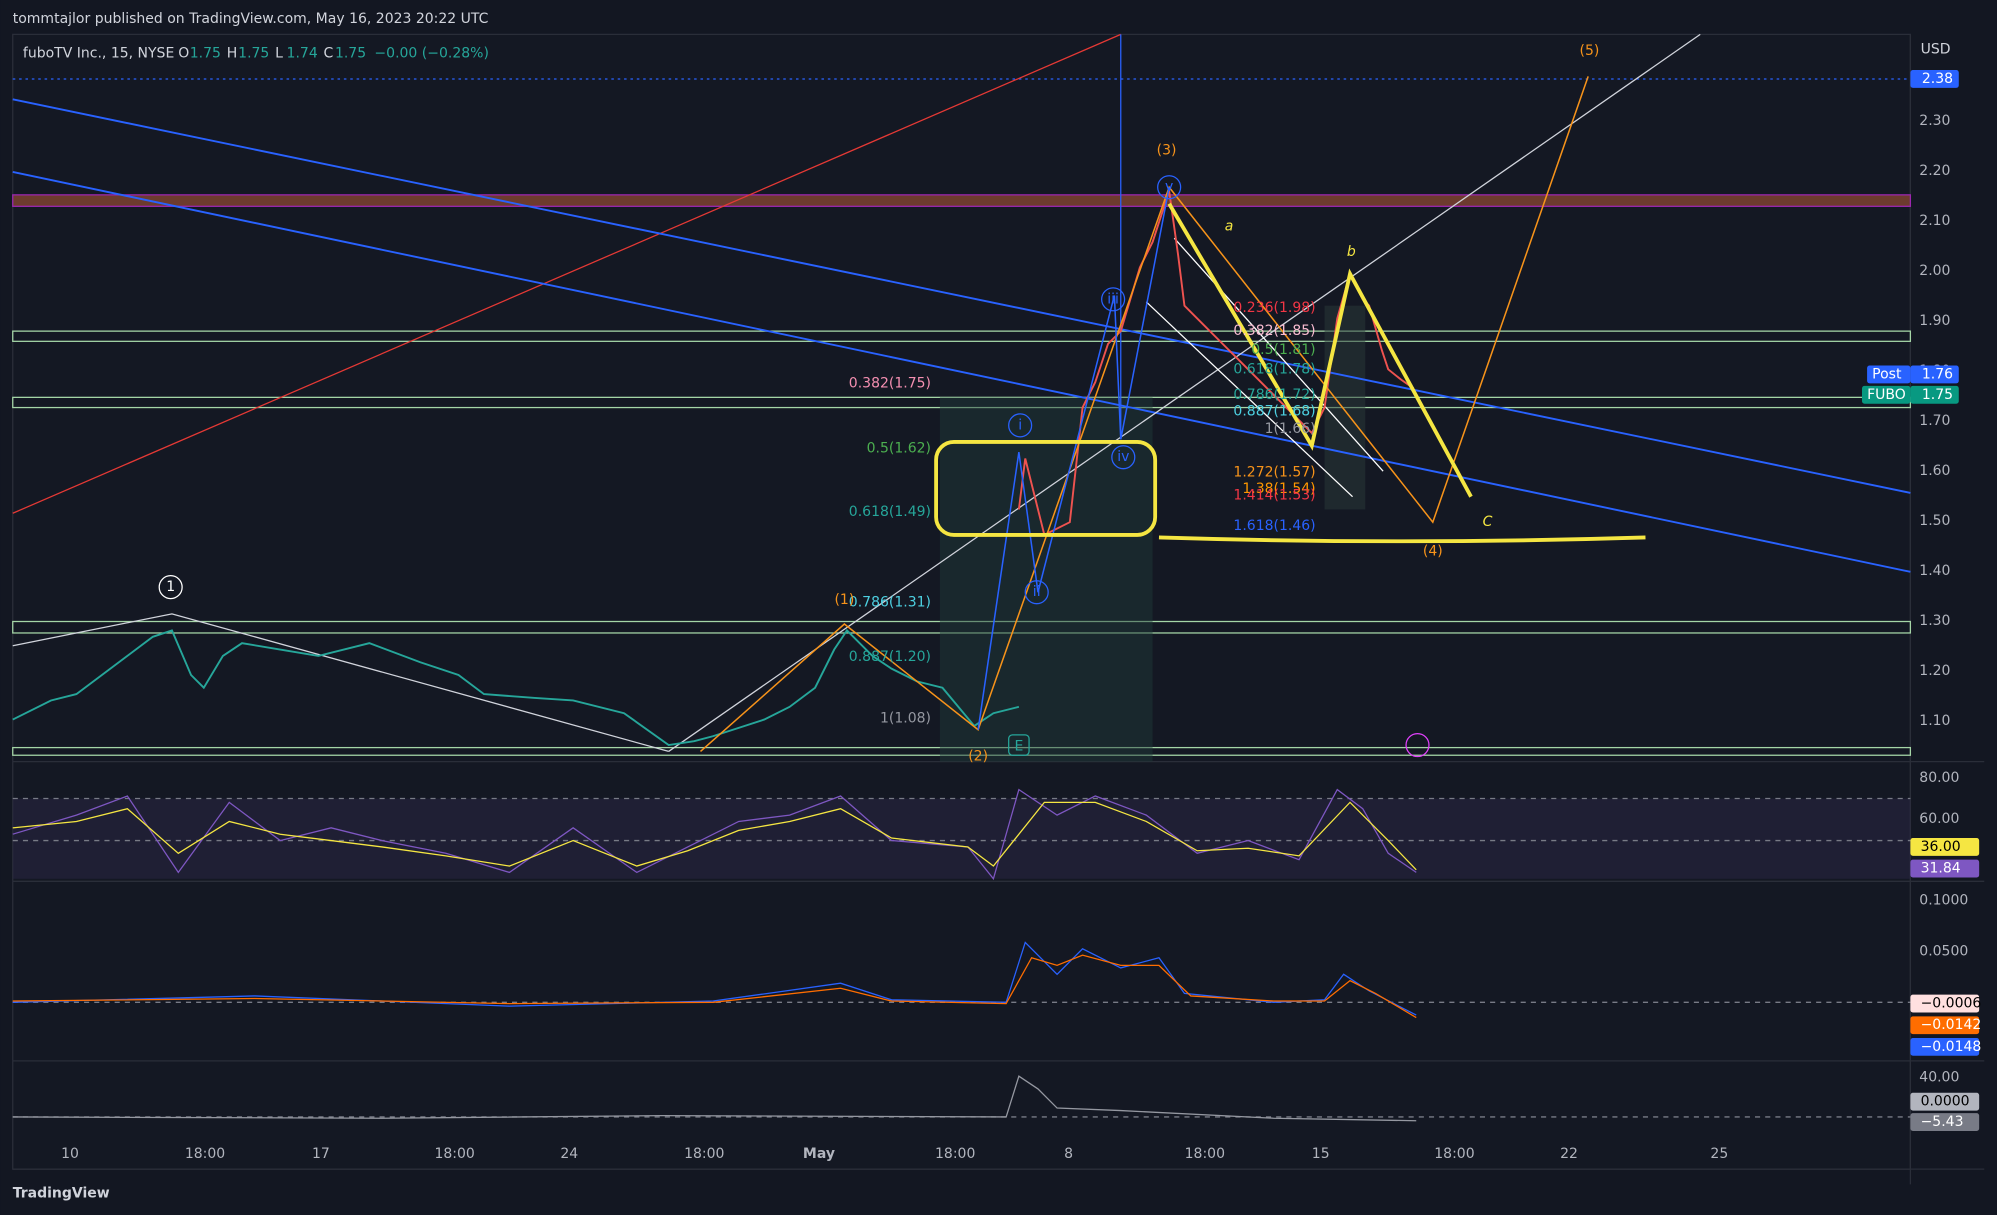  Describe the element at coordinates (329, 53) in the screenshot. I see `ohlc-key: C` at that location.